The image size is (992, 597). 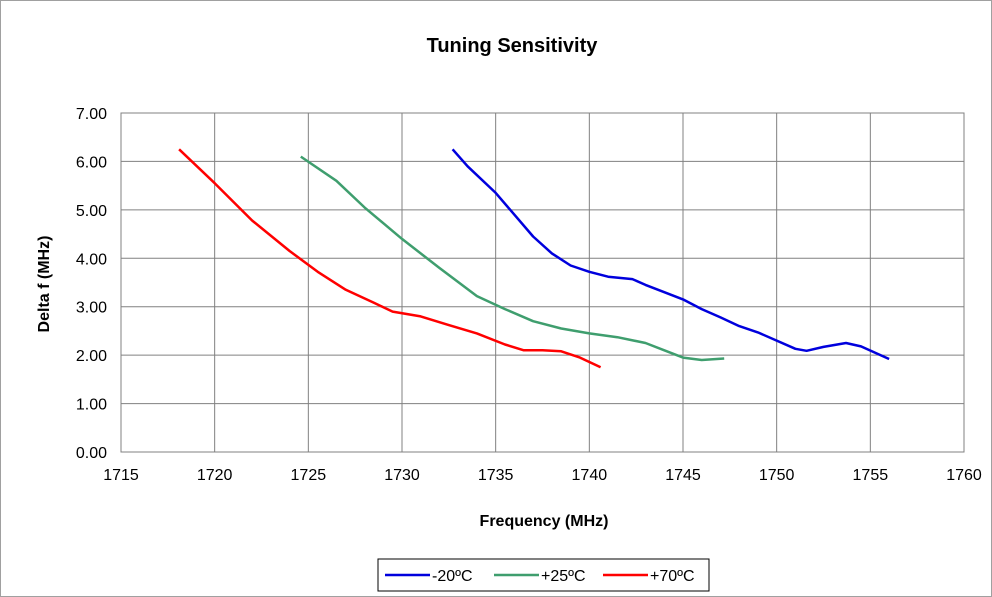 I want to click on legend: -20ºC +25ºC +70ºC, so click(x=543, y=575).